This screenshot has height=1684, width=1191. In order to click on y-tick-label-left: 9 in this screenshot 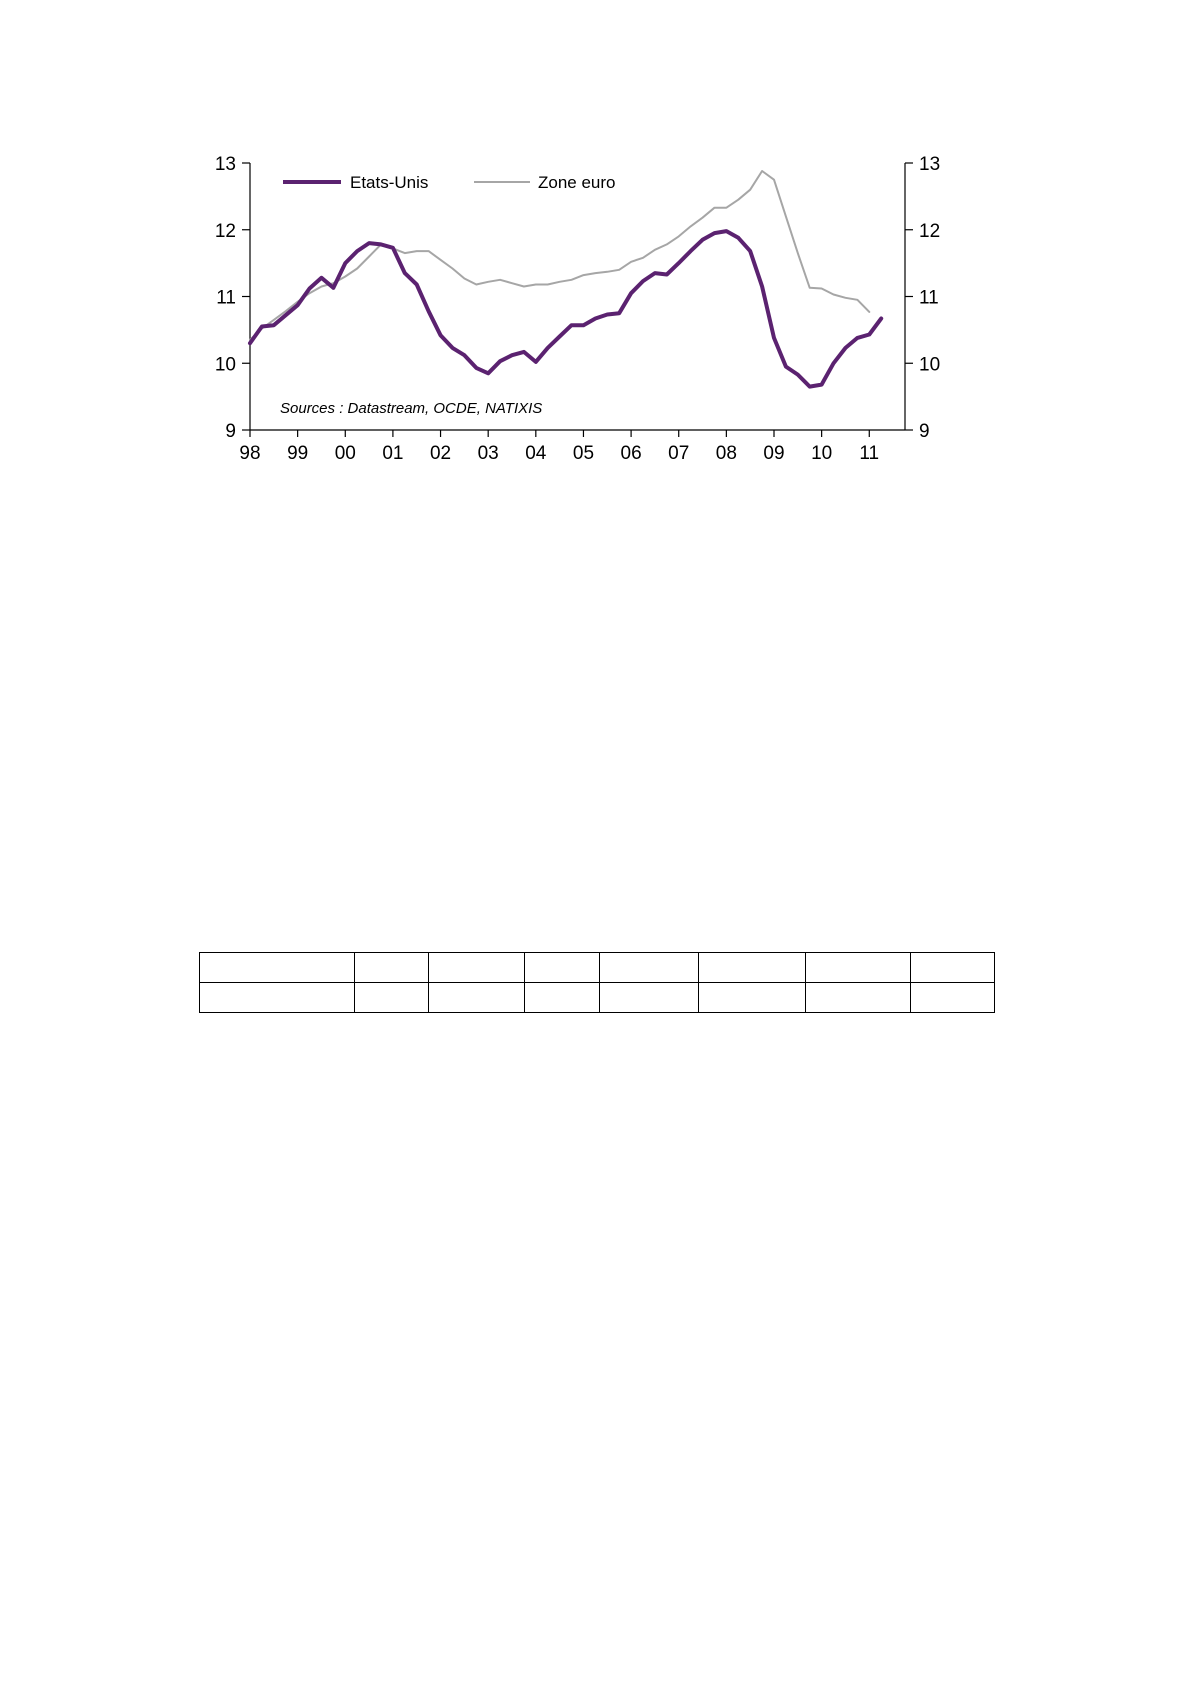, I will do `click(230, 431)`.